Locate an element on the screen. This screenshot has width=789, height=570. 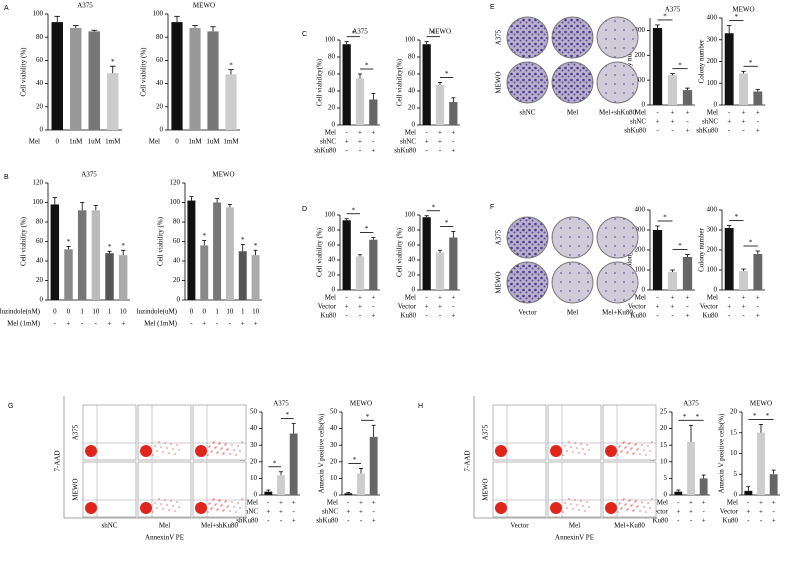
col-label: shNC is located at coordinates (110, 526).